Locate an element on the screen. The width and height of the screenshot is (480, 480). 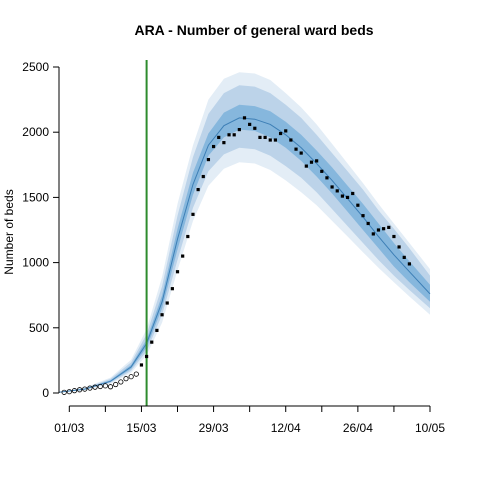
x-tick-label: 01/03 is located at coordinates (69, 428).